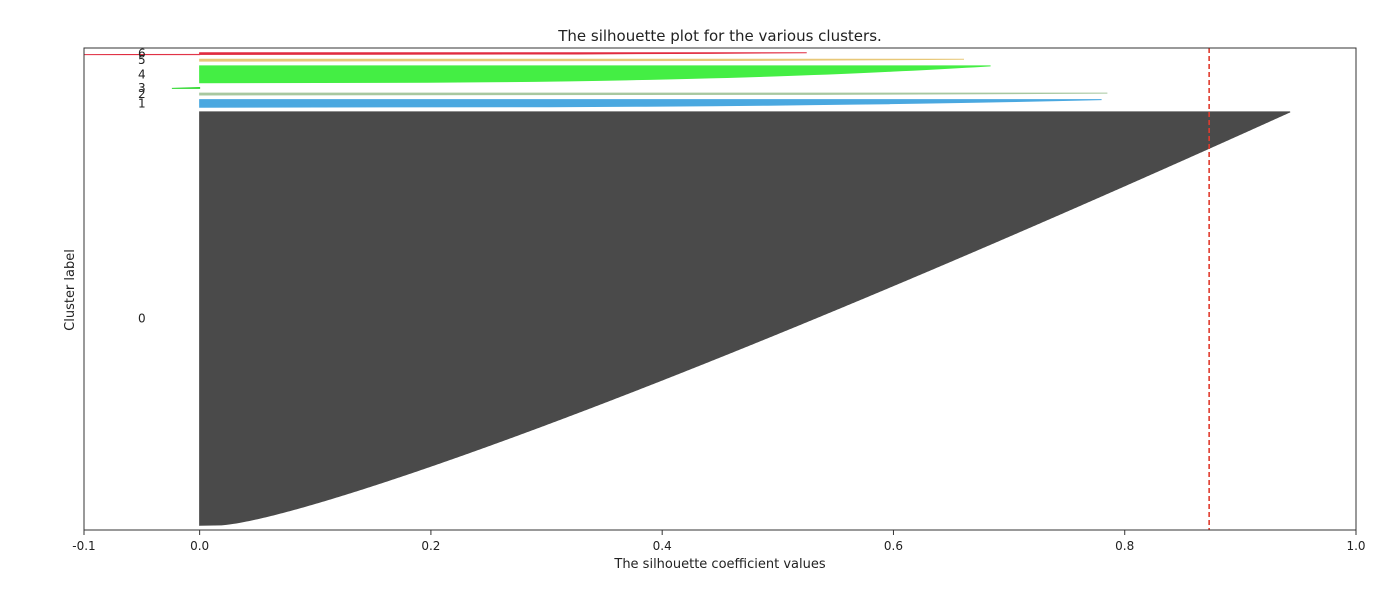 This screenshot has width=1400, height=590. What do you see at coordinates (893, 546) in the screenshot?
I see `x-tick-label: 0.6` at bounding box center [893, 546].